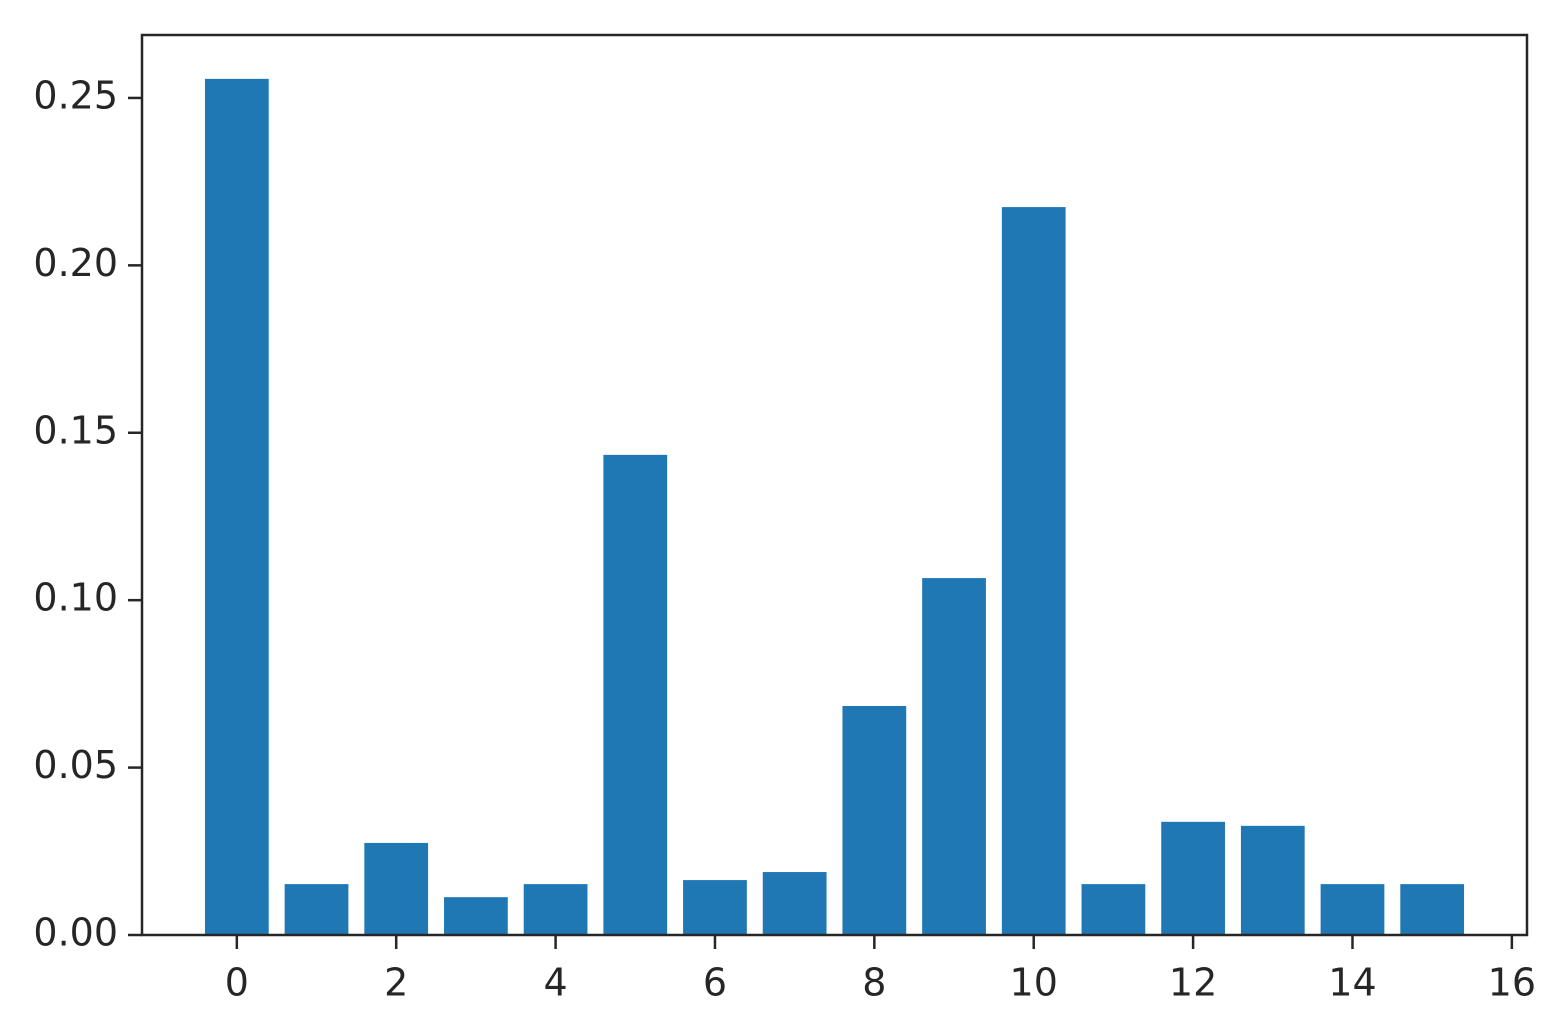 The height and width of the screenshot is (1027, 1565). What do you see at coordinates (75, 765) in the screenshot?
I see `y-tick-label: 0.05` at bounding box center [75, 765].